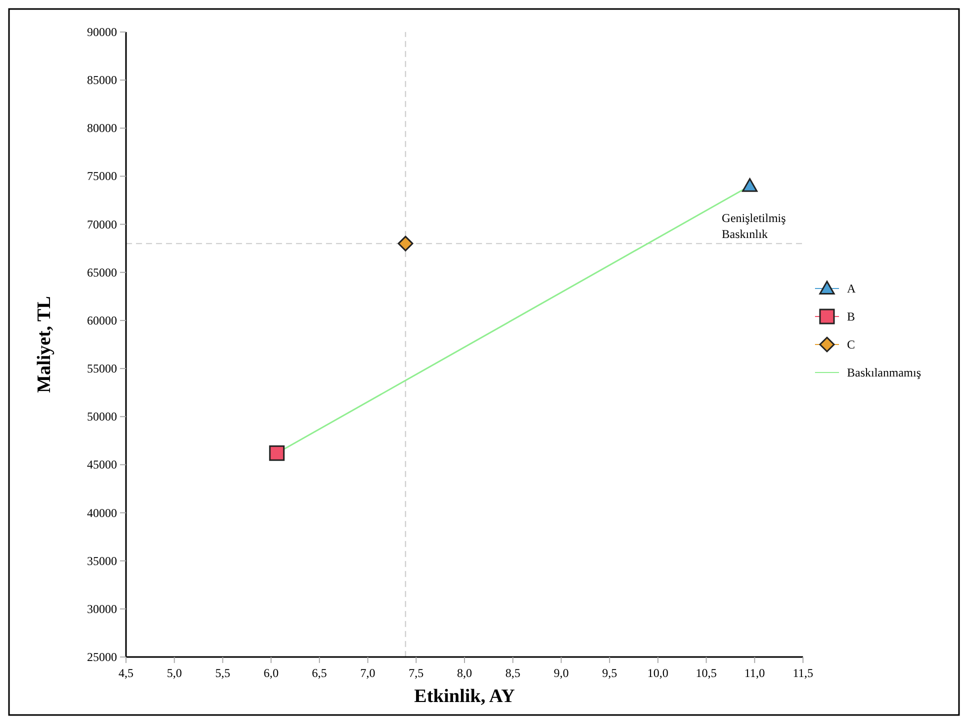 This screenshot has width=968, height=724. Describe the element at coordinates (464, 673) in the screenshot. I see `x-tick-label: 8,0` at that location.